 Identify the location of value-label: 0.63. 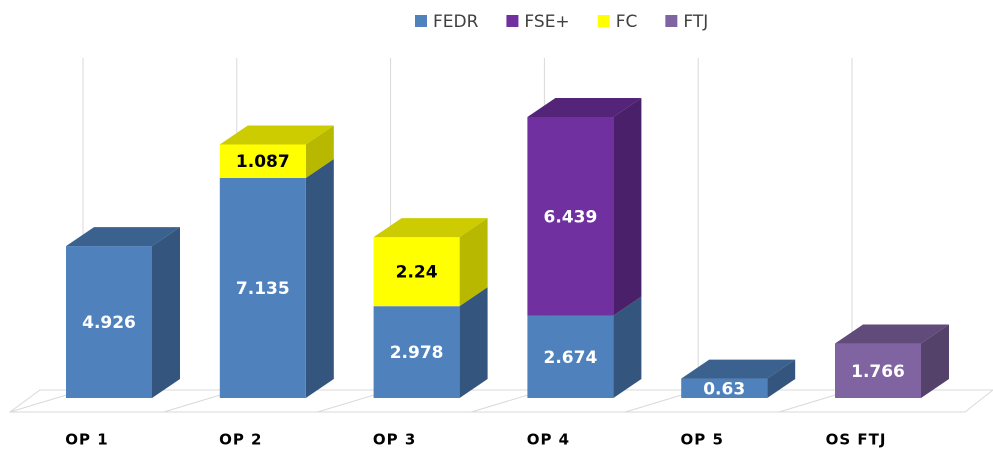
(724, 389).